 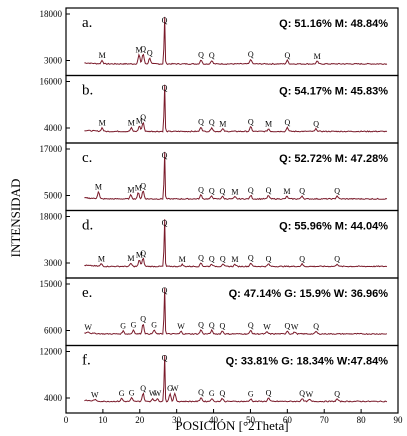 I want to click on y-tick-label: 17000, so click(x=51, y=149).